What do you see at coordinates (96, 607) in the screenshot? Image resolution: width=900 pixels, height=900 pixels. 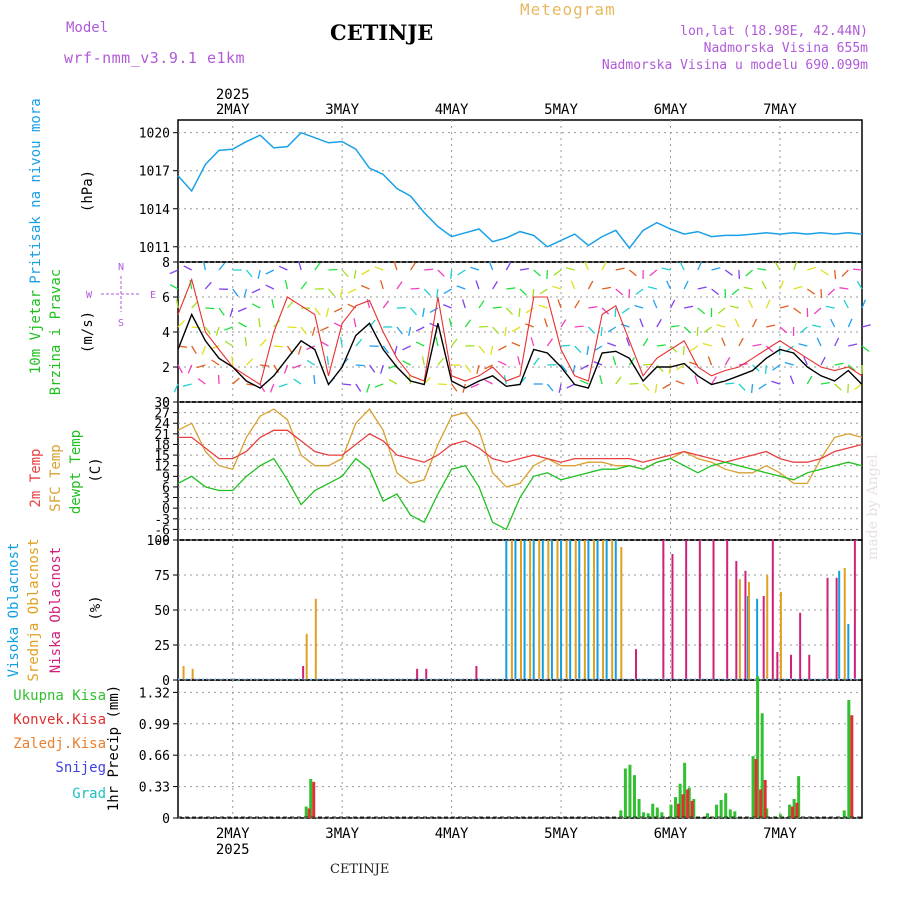 I see `cloud-unit-label: (%)` at bounding box center [96, 607].